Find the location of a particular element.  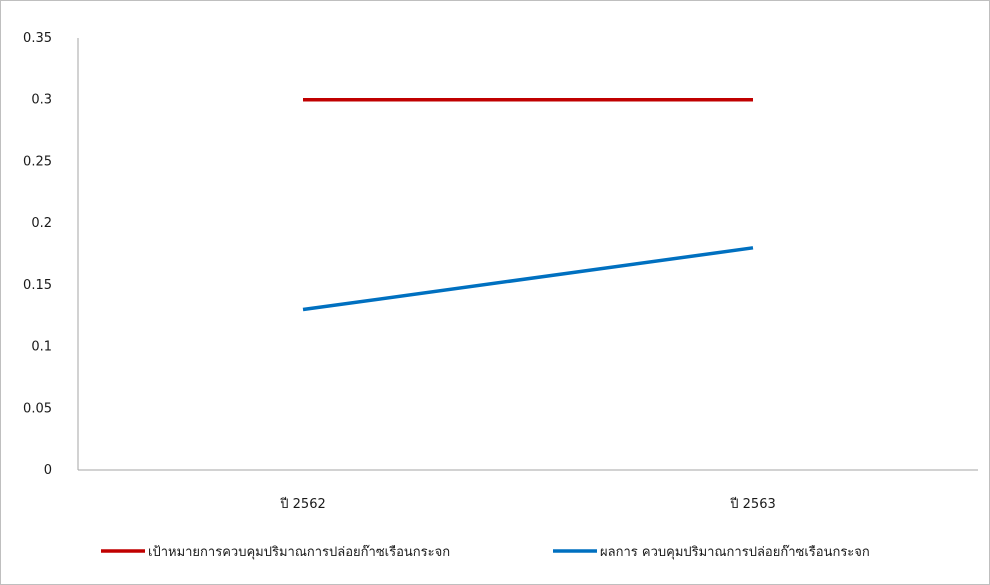

y-tick-label: 0.2 is located at coordinates (41, 223).